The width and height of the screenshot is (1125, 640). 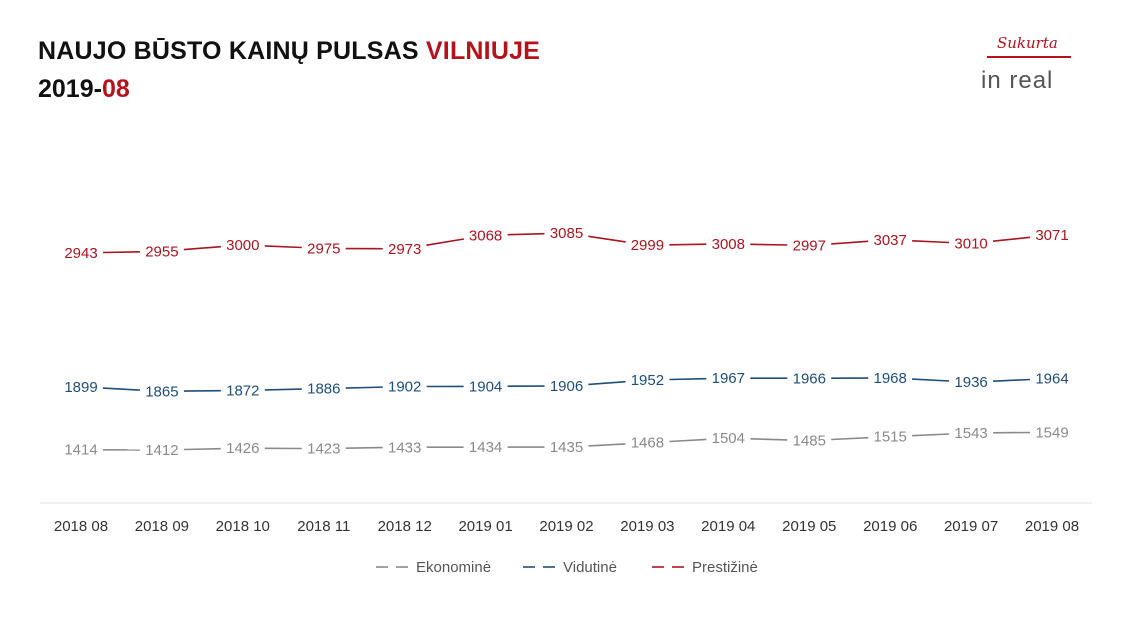 I want to click on data-label: 3000, so click(x=242, y=245).